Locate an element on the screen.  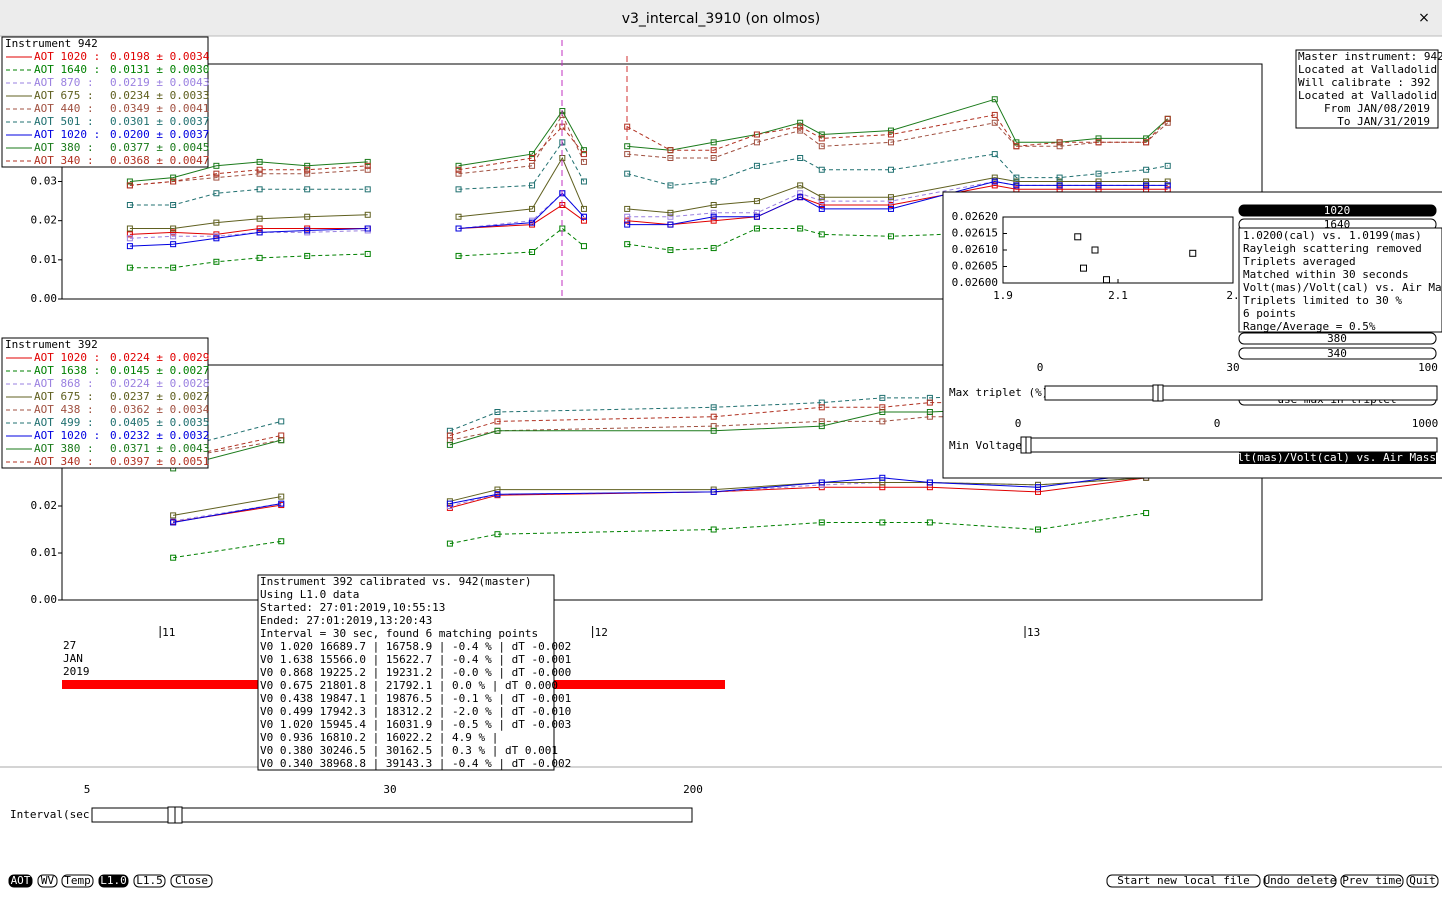
option-selected is located at coordinates (1337, 210).